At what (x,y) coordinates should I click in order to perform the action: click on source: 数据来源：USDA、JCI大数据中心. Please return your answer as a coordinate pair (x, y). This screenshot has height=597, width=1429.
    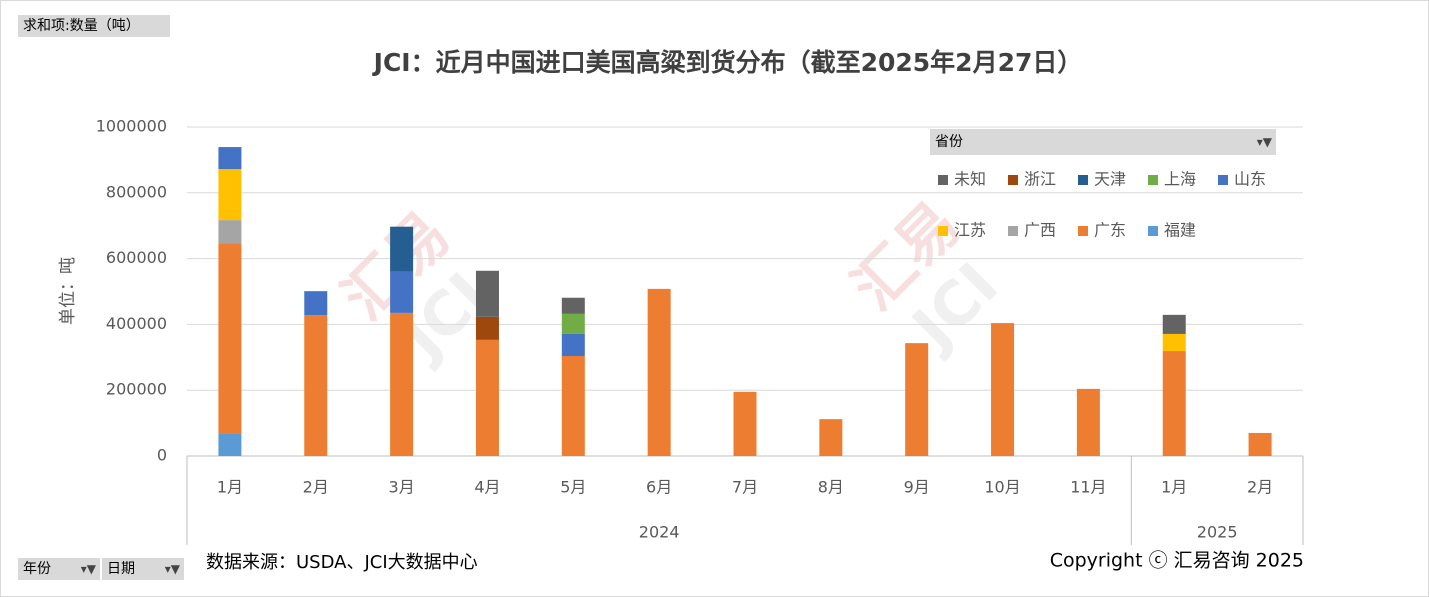
    Looking at the image, I should click on (342, 562).